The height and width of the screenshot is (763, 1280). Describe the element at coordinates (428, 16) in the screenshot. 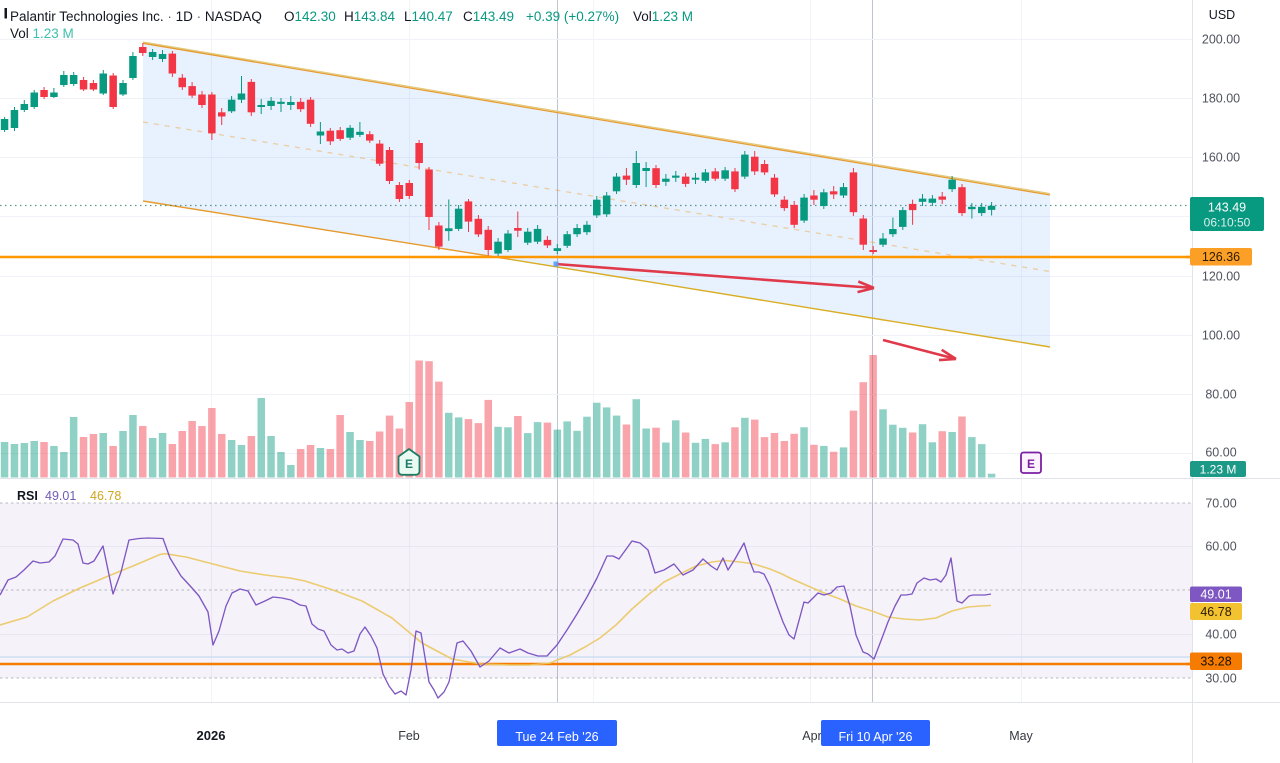

I see `svg-text: L140.47` at that location.